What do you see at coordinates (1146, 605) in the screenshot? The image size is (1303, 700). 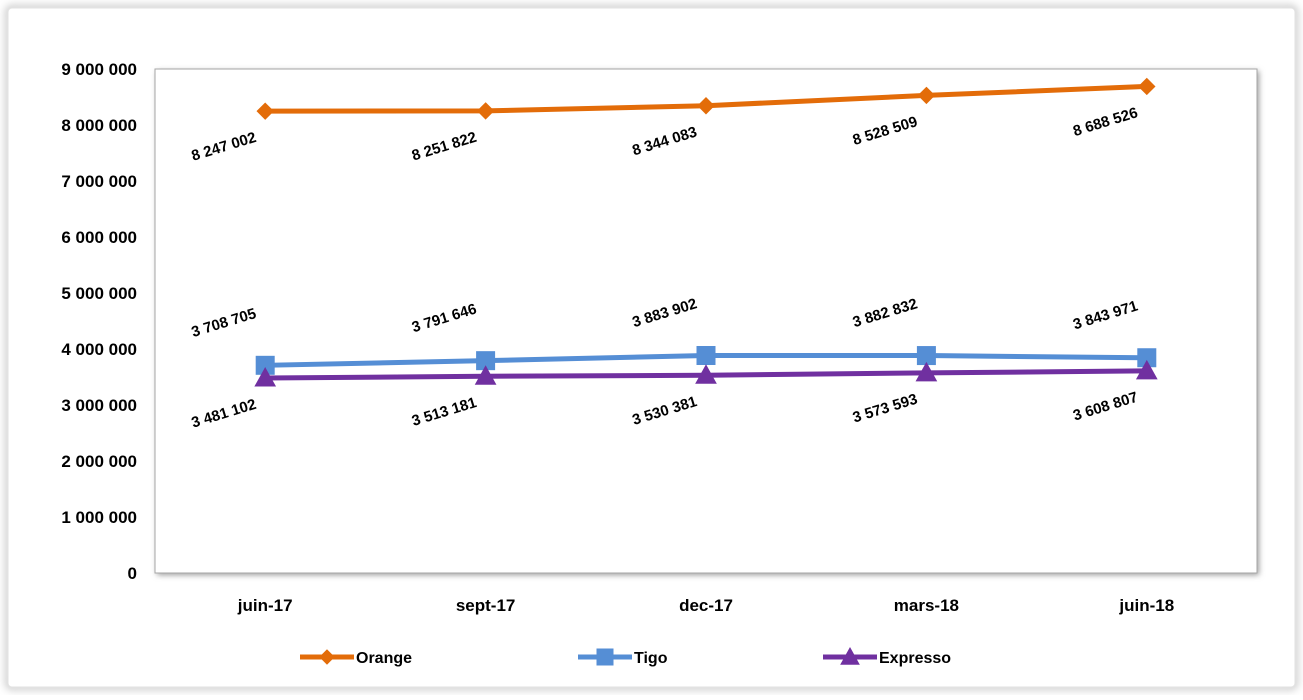 I see `x-tick-label: juin-18` at bounding box center [1146, 605].